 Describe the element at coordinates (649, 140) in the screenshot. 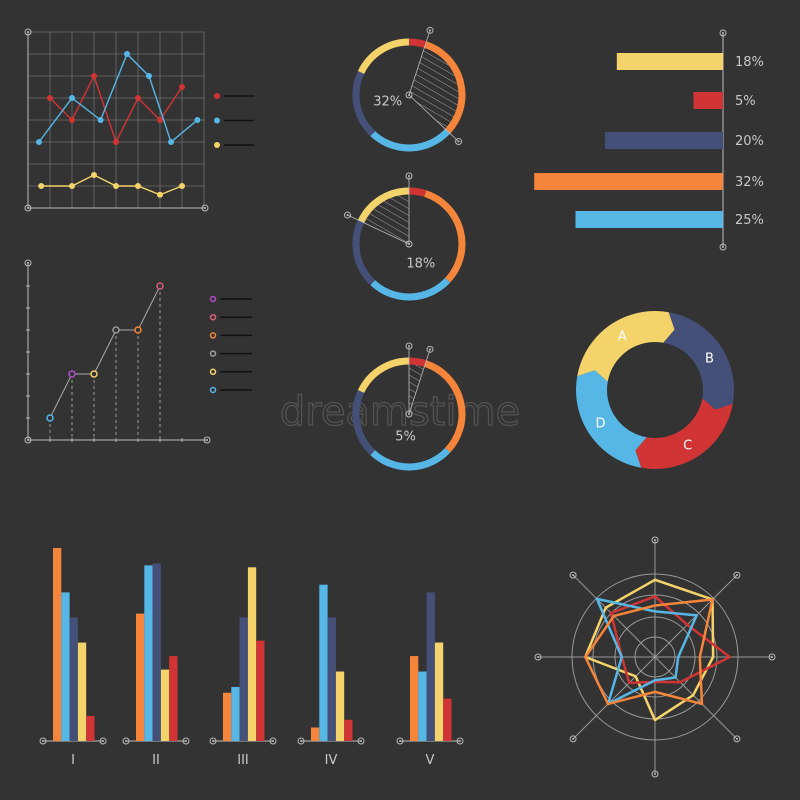

I see `horizontal-bar-chart: 18% 5% 20% 32% 25%` at that location.